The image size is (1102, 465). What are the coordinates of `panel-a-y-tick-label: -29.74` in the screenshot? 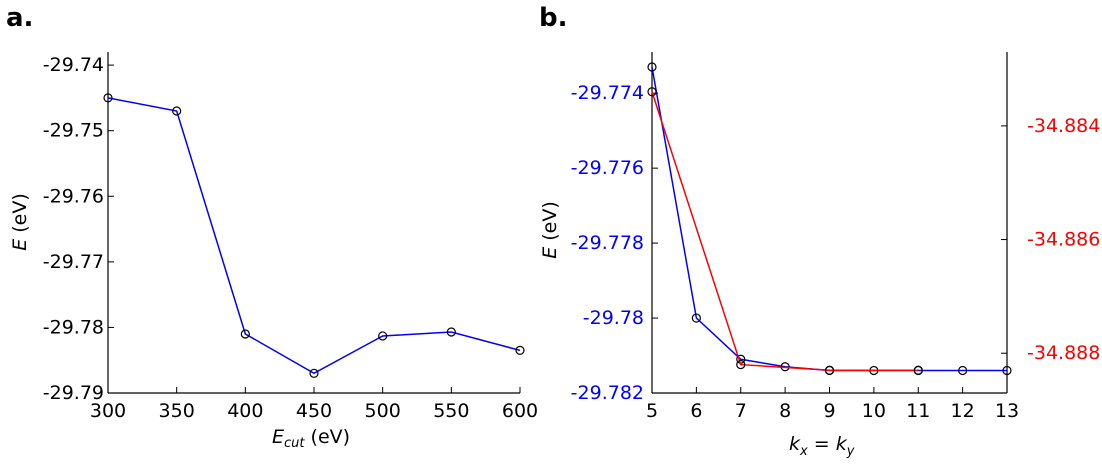 It's located at (73, 65).